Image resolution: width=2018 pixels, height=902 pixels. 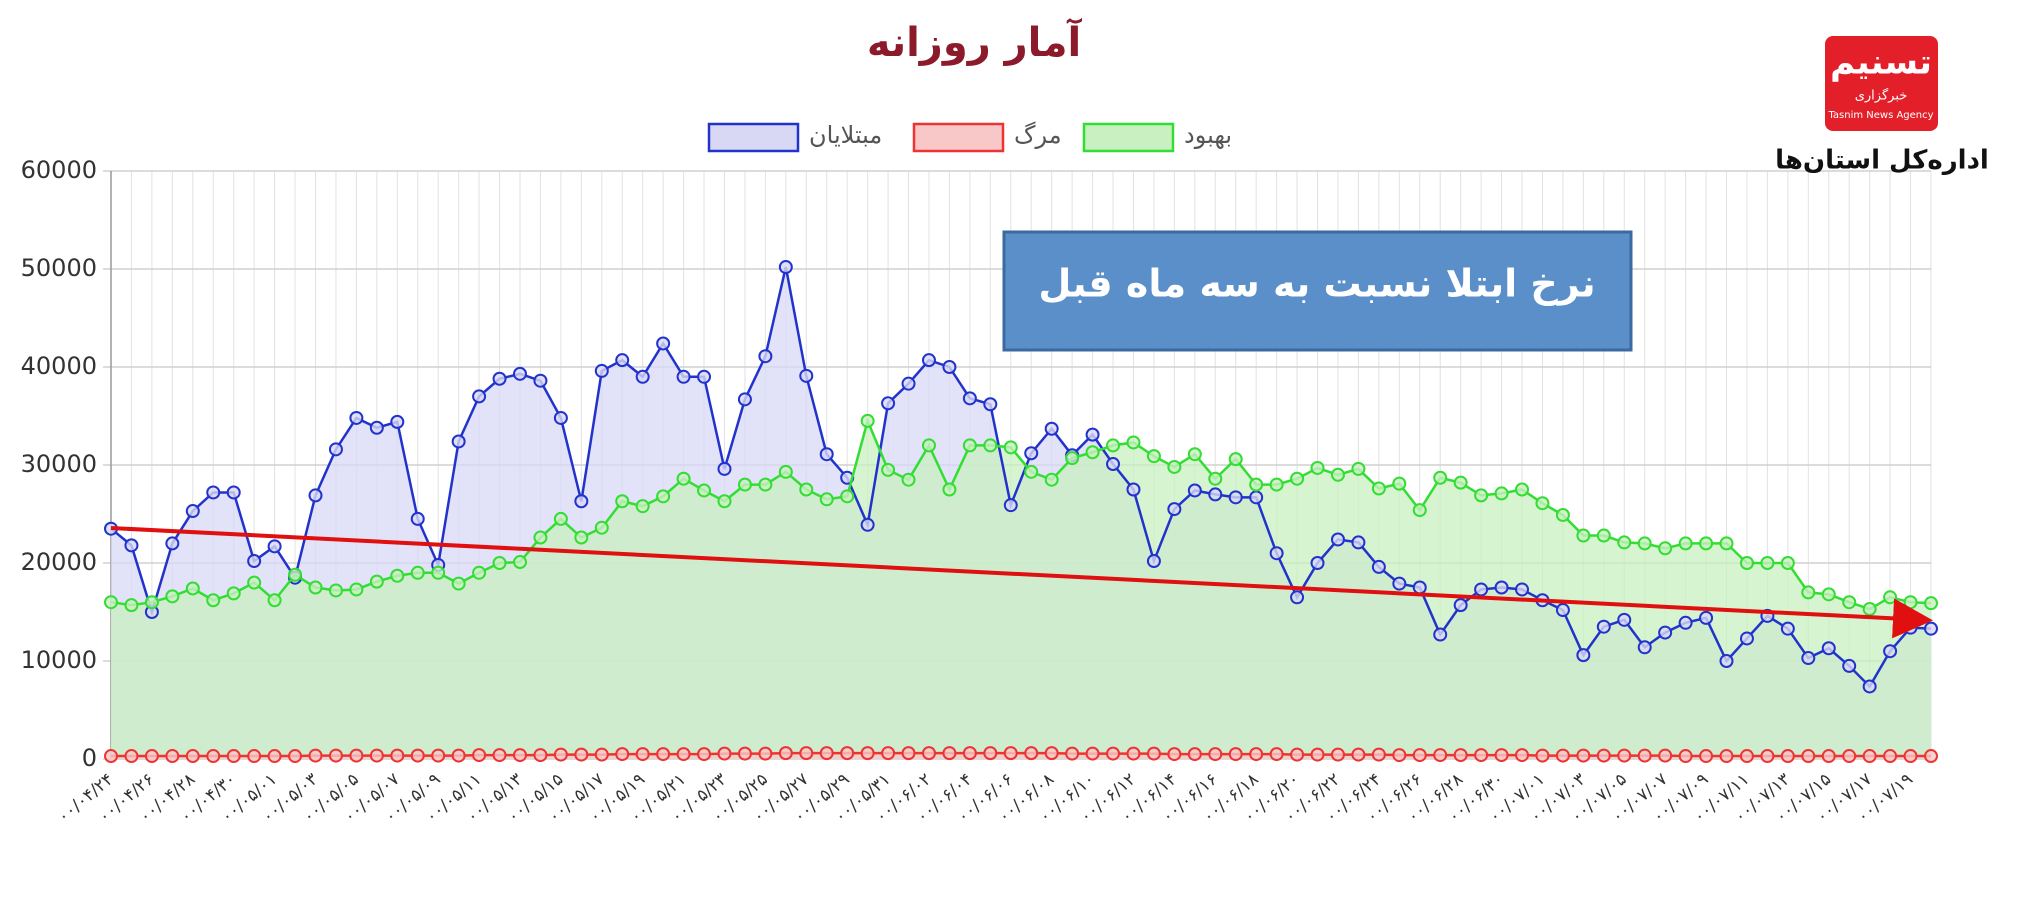 What do you see at coordinates (59, 464) in the screenshot?
I see `y-tick-label: 30000` at bounding box center [59, 464].